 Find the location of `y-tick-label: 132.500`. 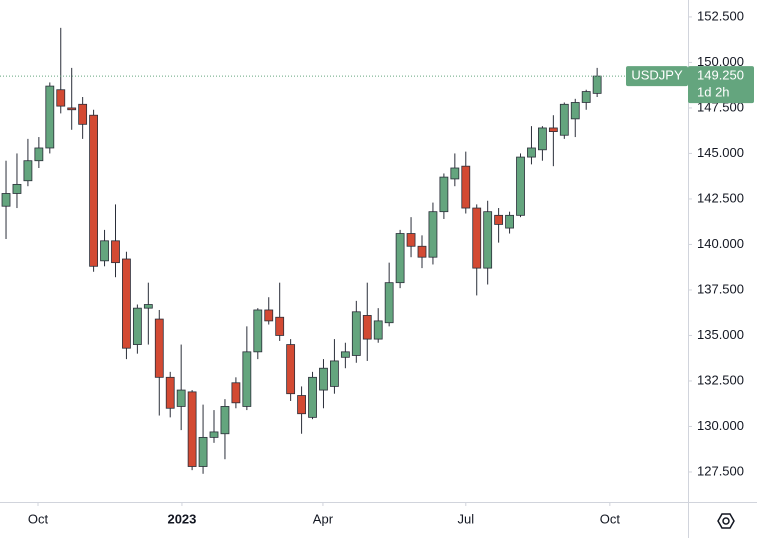

y-tick-label: 132.500 is located at coordinates (720, 379).